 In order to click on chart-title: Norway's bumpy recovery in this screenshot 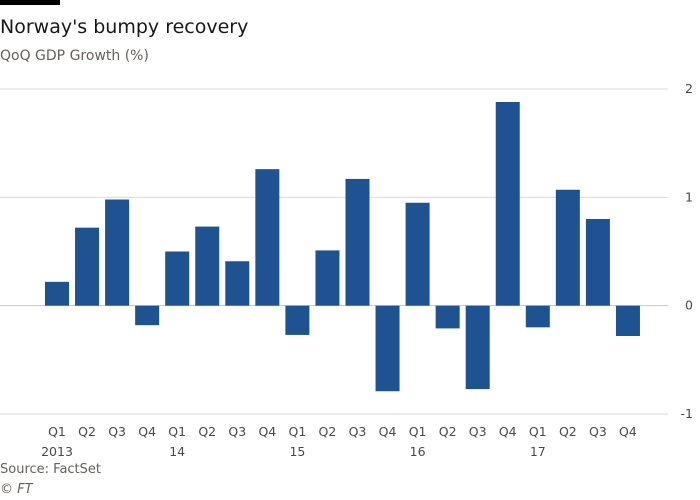, I will do `click(124, 27)`.